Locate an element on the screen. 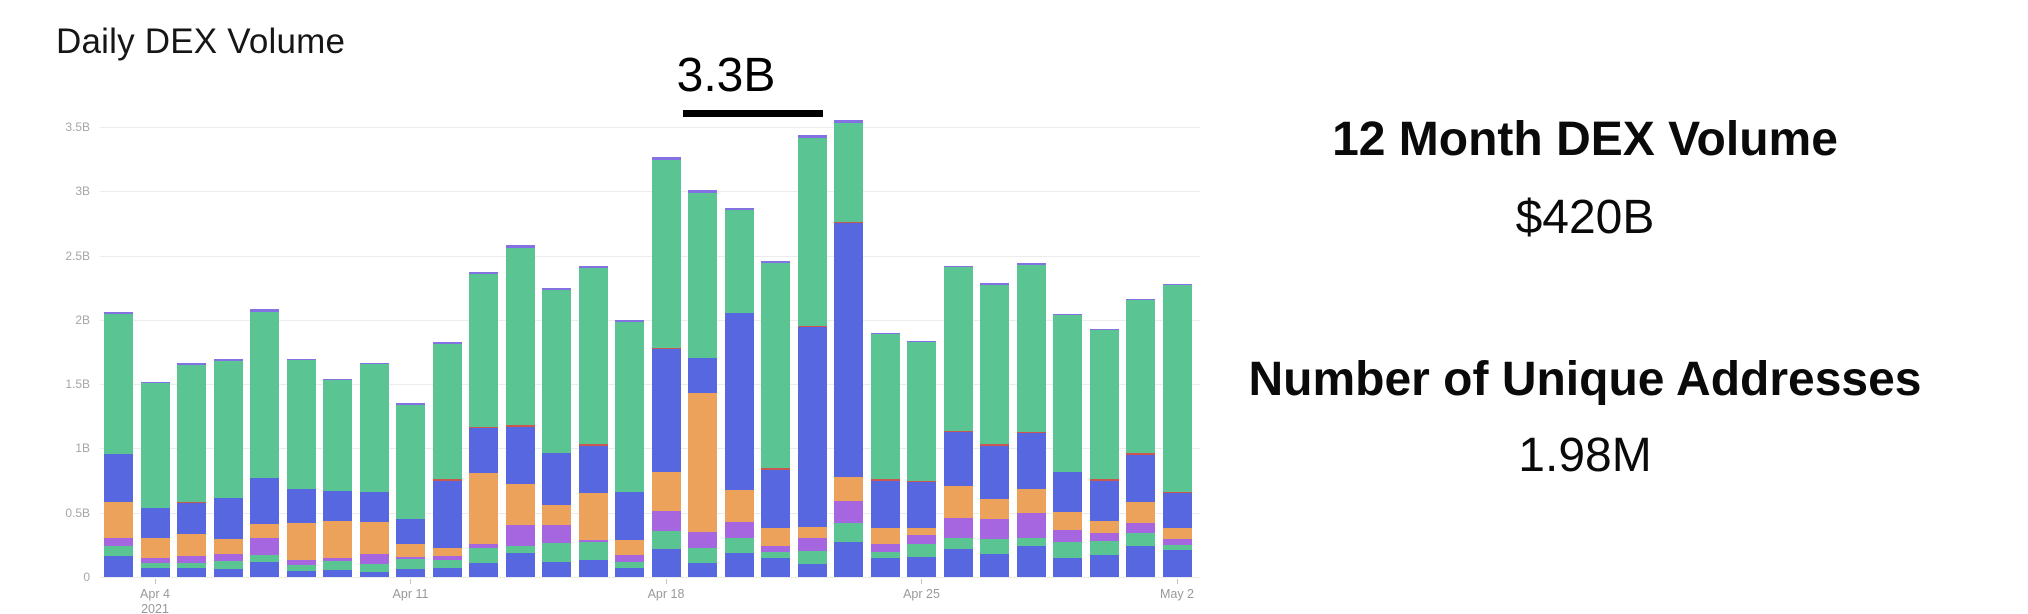 The width and height of the screenshot is (2028, 614). y-axis-label: 0 is located at coordinates (86, 577).